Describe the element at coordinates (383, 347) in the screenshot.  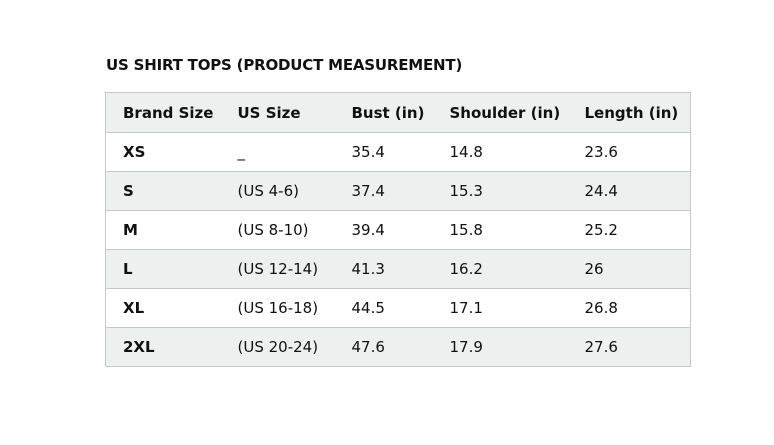
I see `cell-bust: 47.6` at that location.